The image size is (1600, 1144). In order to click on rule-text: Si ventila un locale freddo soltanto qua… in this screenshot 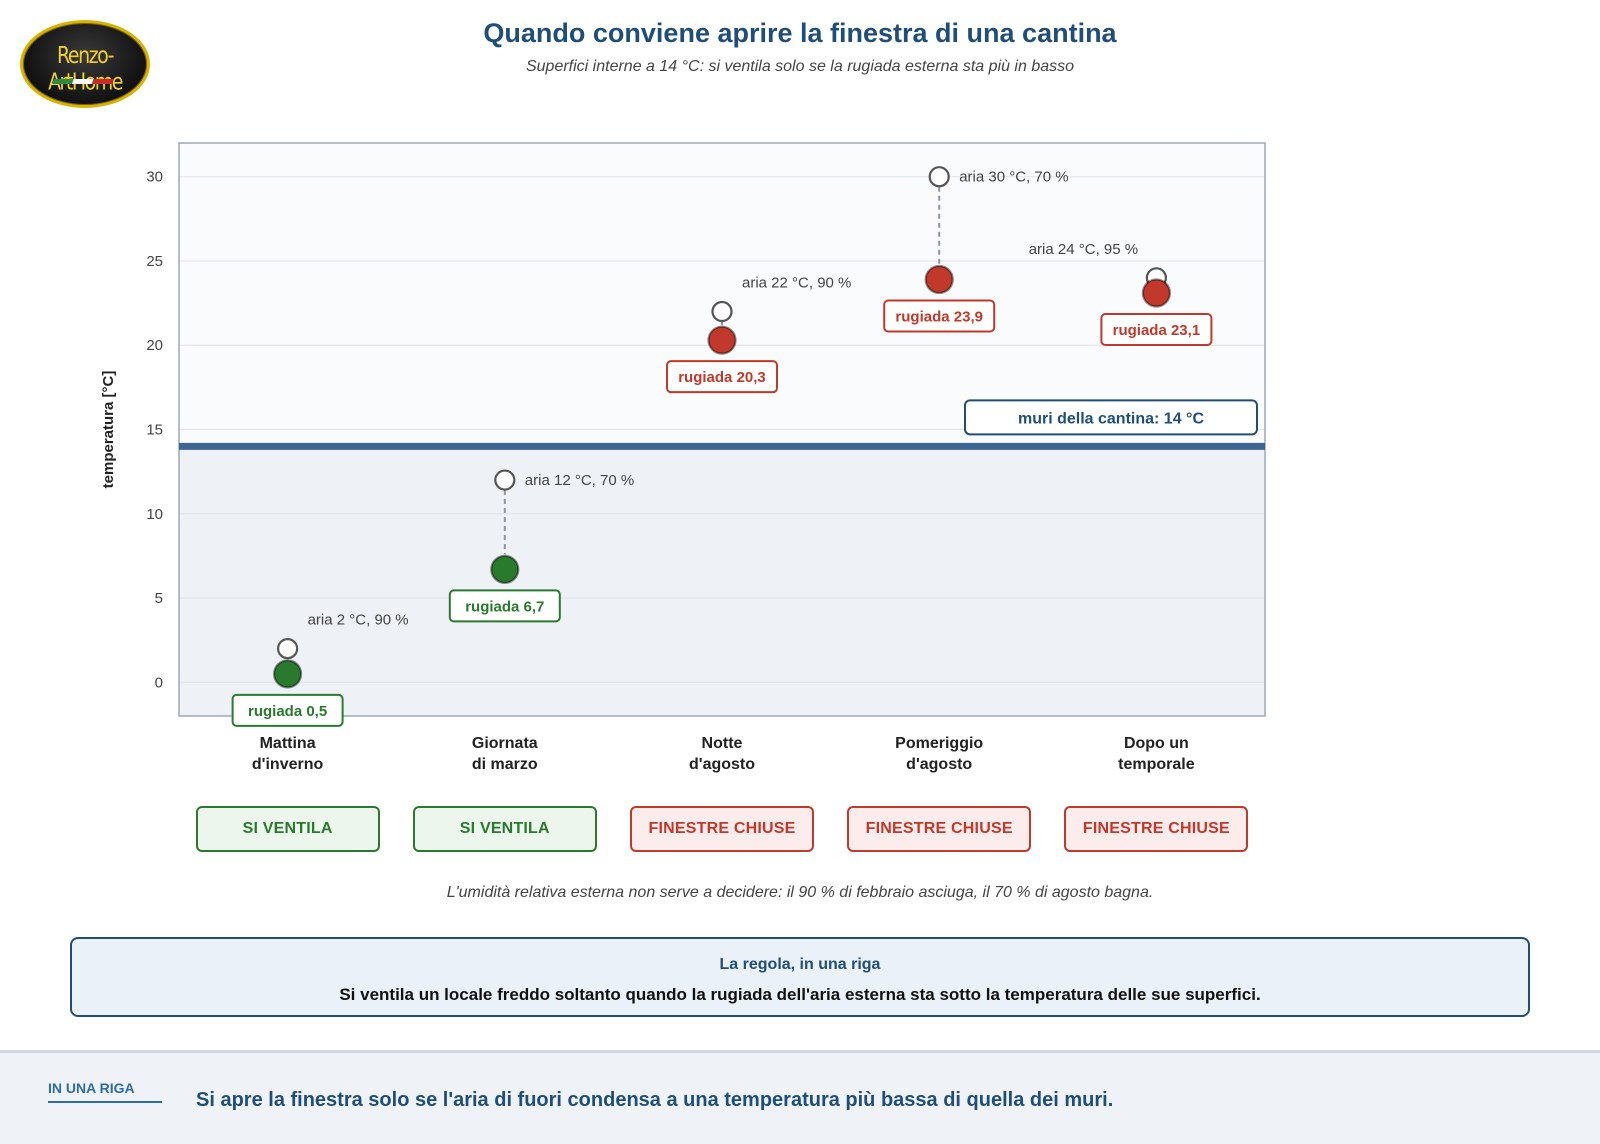, I will do `click(800, 994)`.